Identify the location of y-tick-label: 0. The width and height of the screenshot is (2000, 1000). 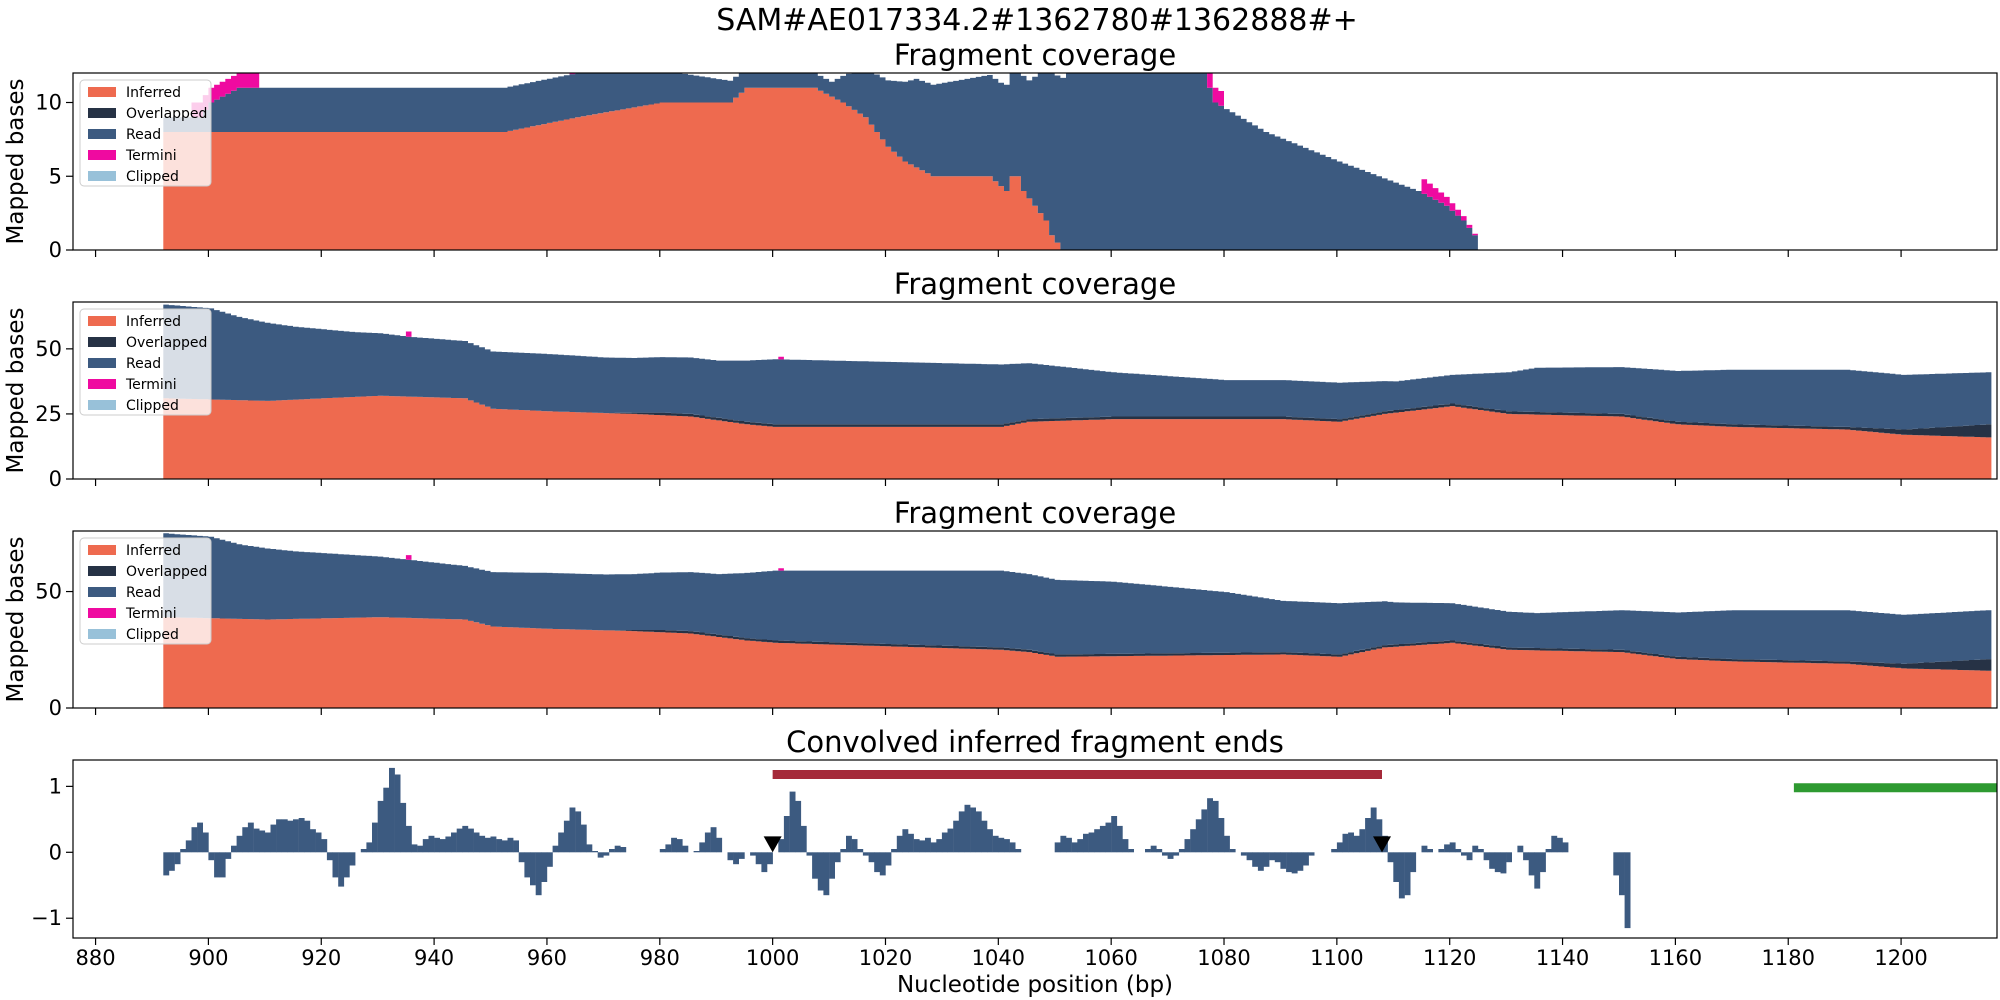
(55, 852).